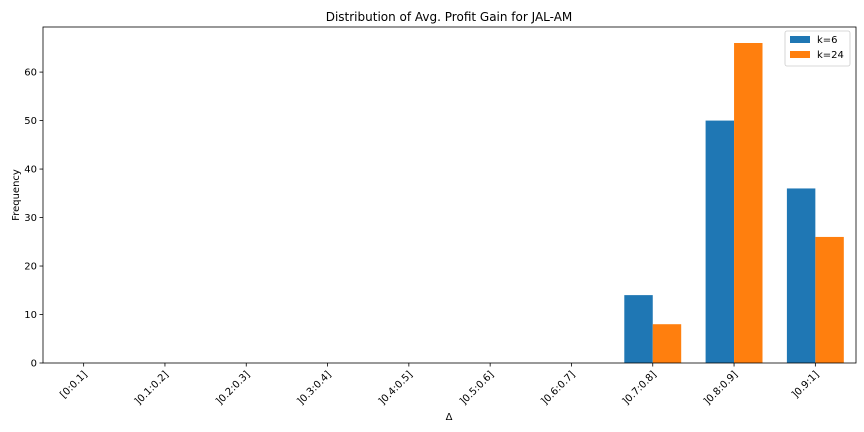  I want to click on y-tick-label: 40, so click(30, 170).